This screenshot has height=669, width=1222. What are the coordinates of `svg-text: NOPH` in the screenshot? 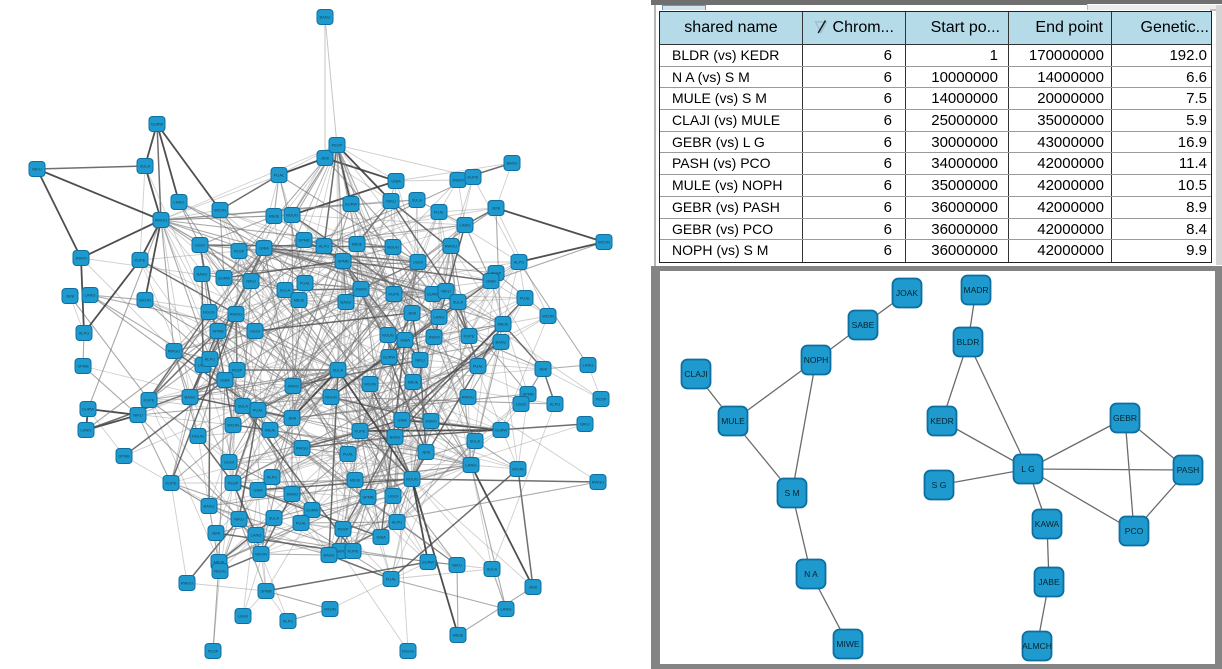 It's located at (816, 360).